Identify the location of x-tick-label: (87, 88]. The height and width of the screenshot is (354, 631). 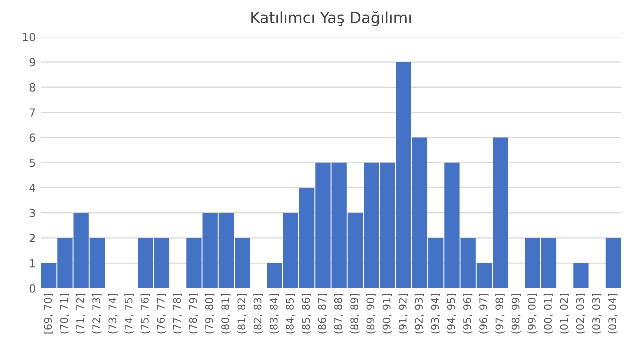
(339, 314).